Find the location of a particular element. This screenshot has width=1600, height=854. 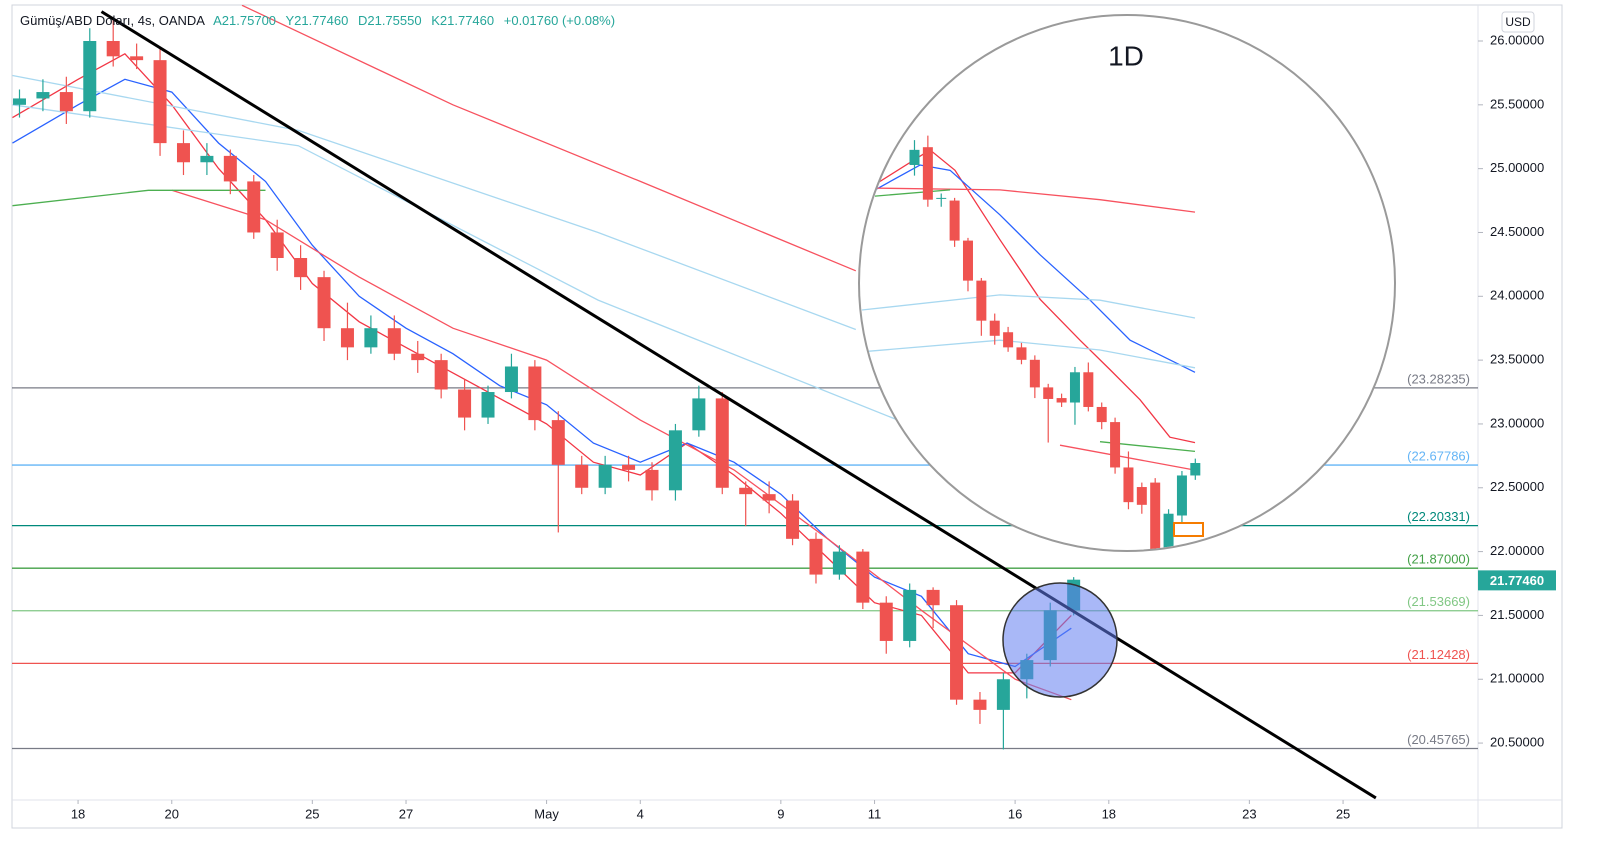

x-tick-label: 23 is located at coordinates (1249, 813).